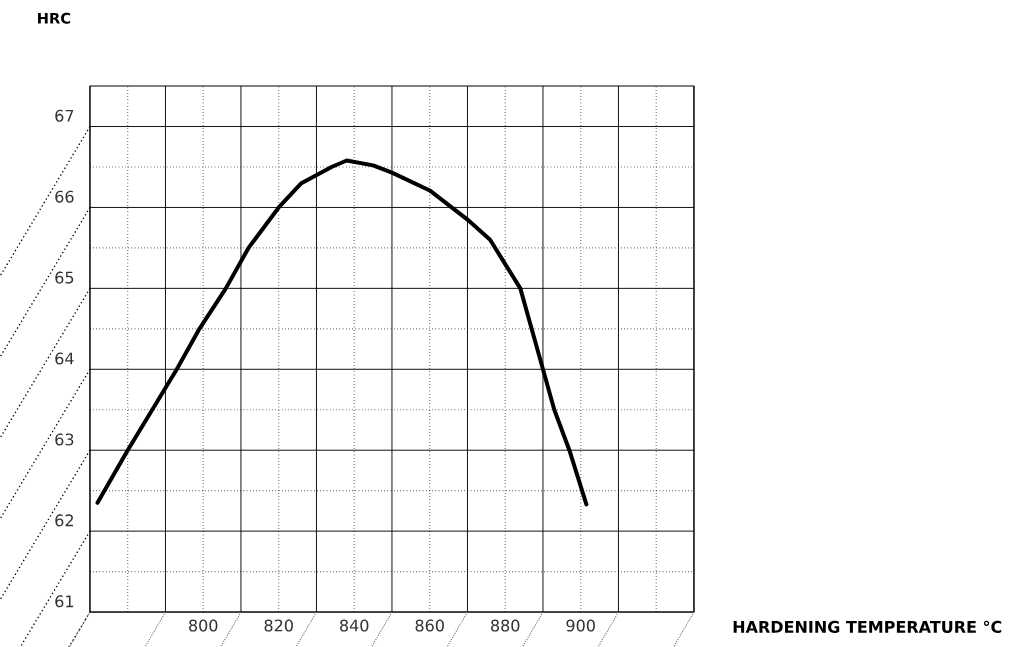 The width and height of the screenshot is (1015, 647). Describe the element at coordinates (64, 601) in the screenshot. I see `y-tick-label: 61` at that location.